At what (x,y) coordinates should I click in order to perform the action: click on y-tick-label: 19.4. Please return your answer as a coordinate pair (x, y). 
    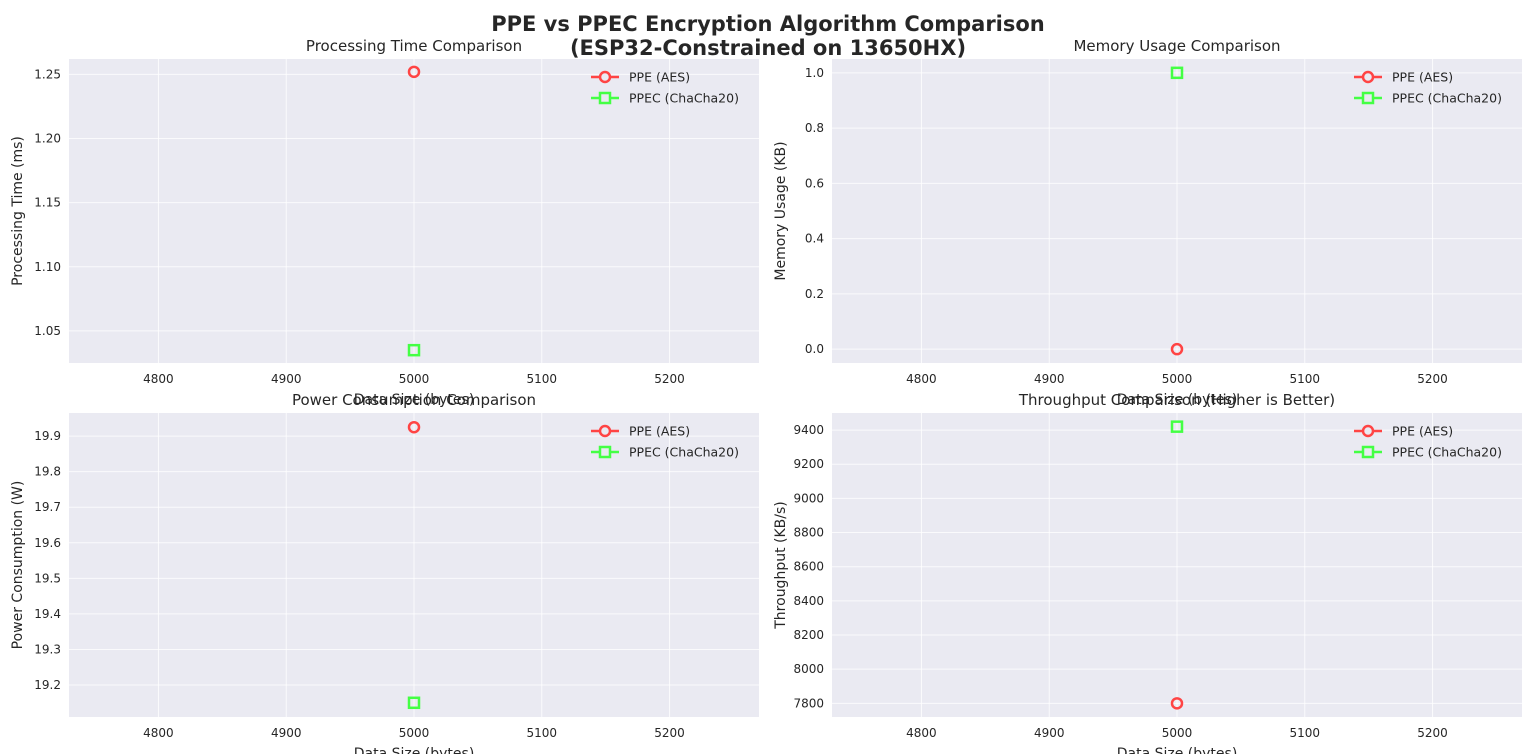
    Looking at the image, I should click on (47, 614).